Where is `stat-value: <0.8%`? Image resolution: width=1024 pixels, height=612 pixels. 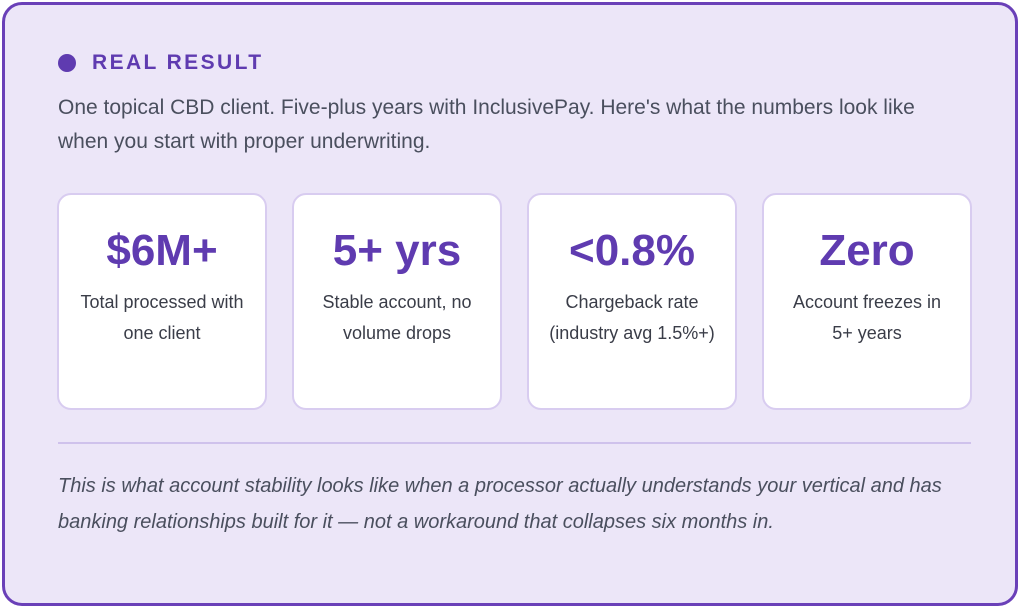 stat-value: <0.8% is located at coordinates (632, 250).